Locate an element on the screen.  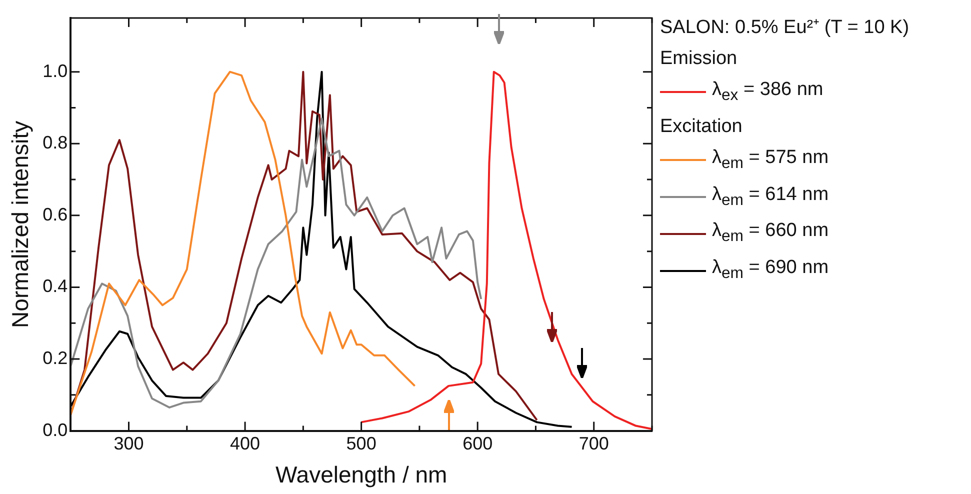
x-tick-label: 300 is located at coordinates (129, 444).